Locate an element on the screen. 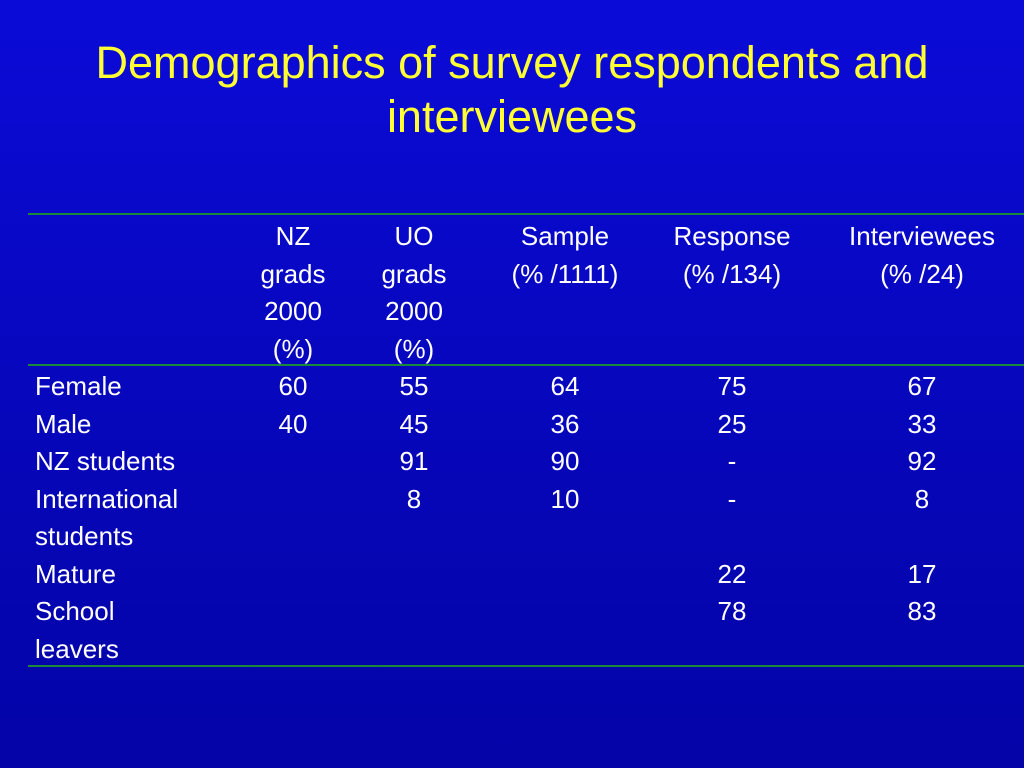 The height and width of the screenshot is (768, 1024). table-cell: 78 is located at coordinates (732, 611).